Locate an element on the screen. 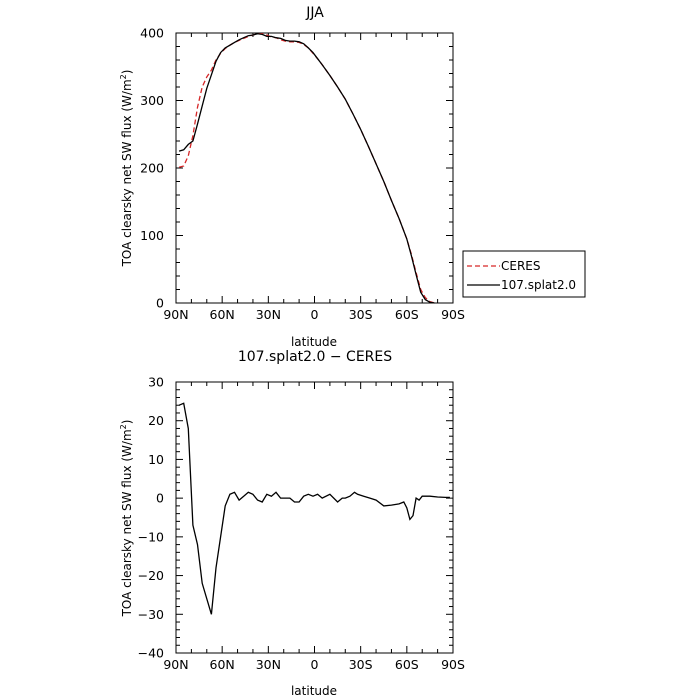 The width and height of the screenshot is (700, 700). bottom-x-tick-label: 90N is located at coordinates (175, 664).